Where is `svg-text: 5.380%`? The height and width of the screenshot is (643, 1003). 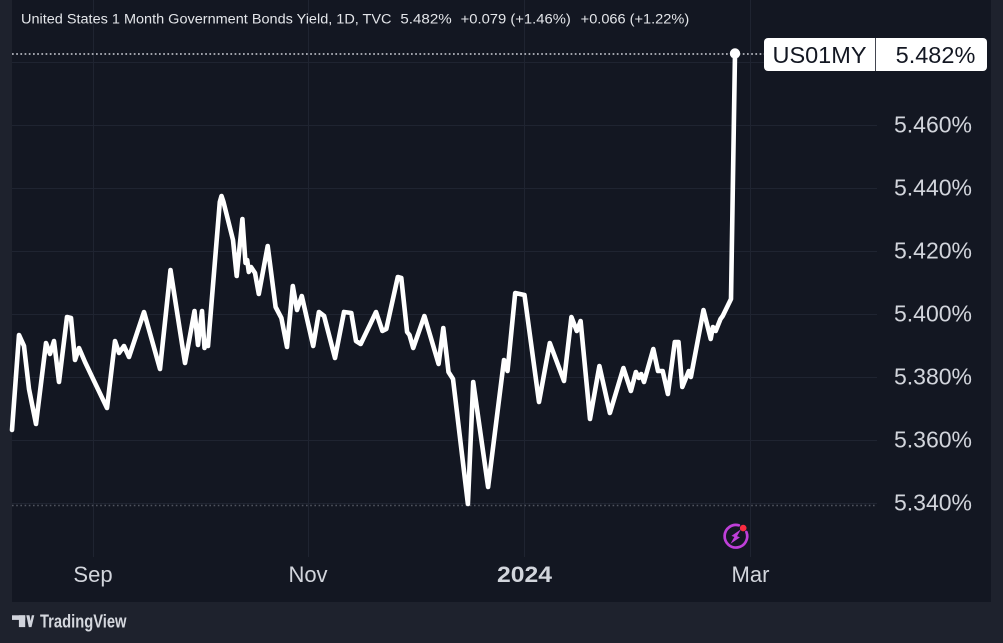
svg-text: 5.380% is located at coordinates (933, 377).